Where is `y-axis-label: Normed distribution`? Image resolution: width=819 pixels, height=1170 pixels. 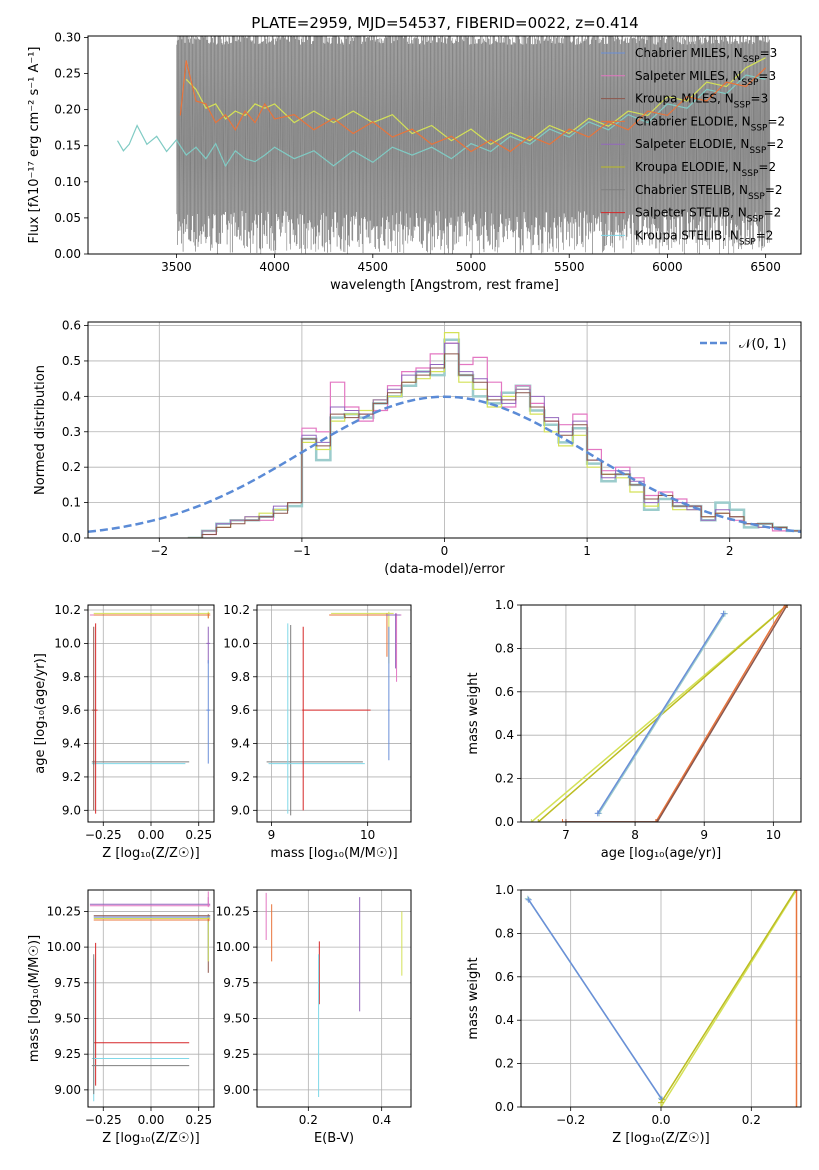
y-axis-label: Normed distribution is located at coordinates (40, 430).